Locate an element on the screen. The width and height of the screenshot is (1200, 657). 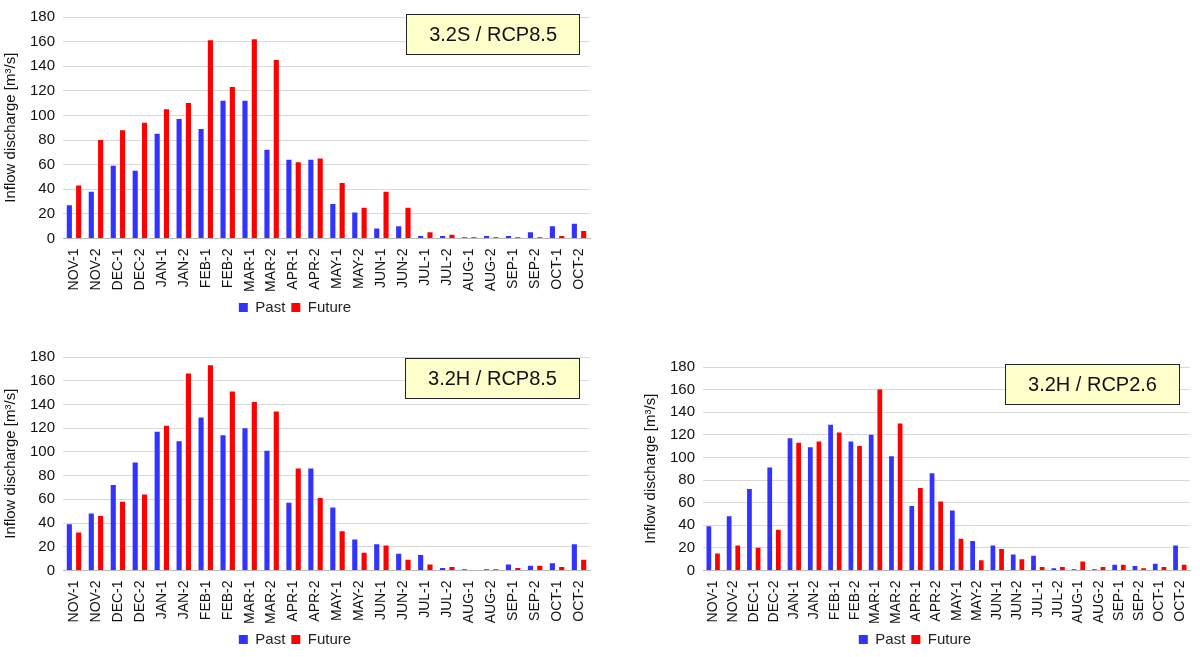
x-tick-label: MAR-1 is located at coordinates (248, 270).